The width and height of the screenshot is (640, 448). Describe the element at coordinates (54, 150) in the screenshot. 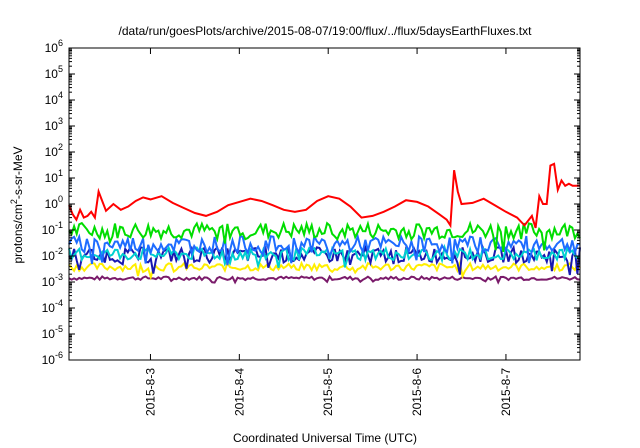

I see `y-tick-label: 10²` at that location.